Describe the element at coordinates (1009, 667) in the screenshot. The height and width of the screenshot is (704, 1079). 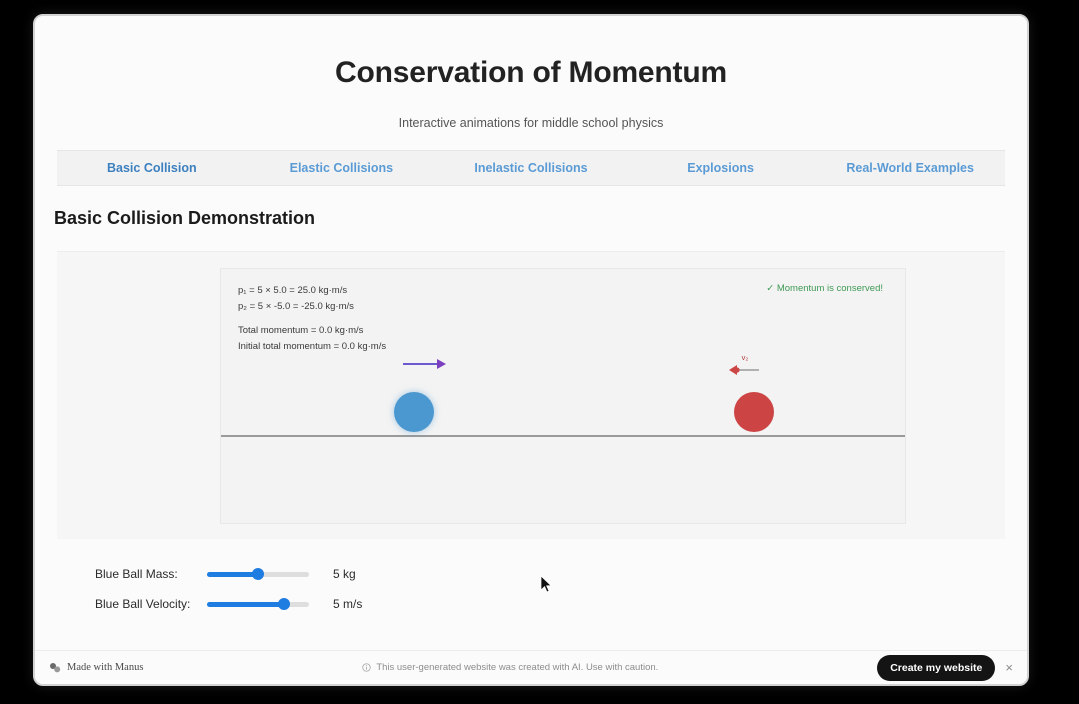
I see `close-icon: ×` at that location.